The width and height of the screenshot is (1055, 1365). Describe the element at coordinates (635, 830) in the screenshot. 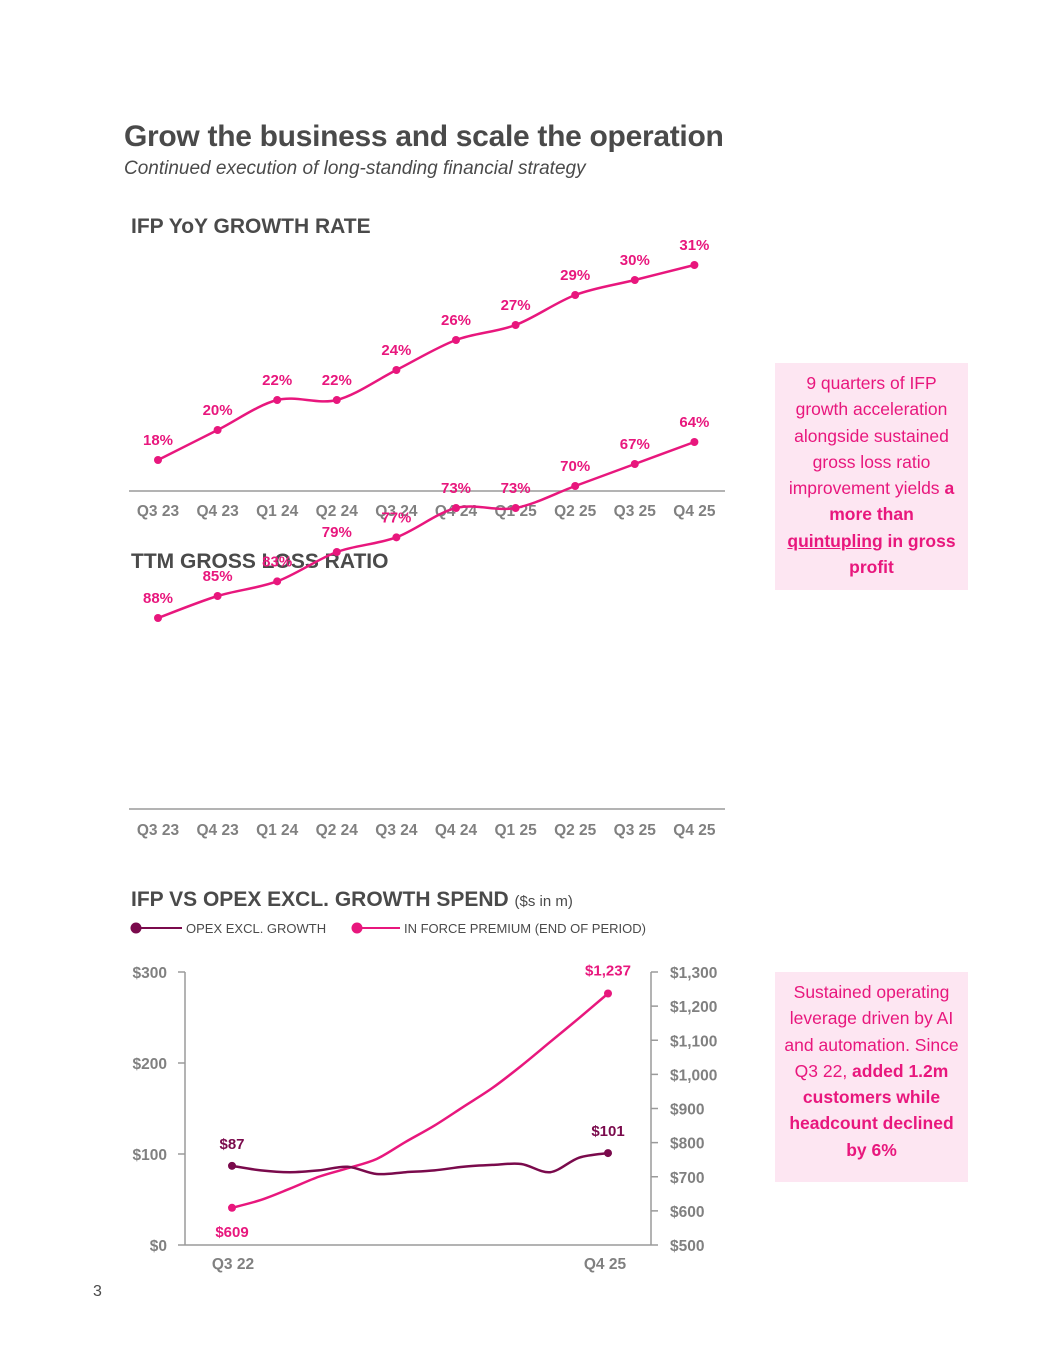

I see `loss-ratio-x-tick: Q3 25` at that location.